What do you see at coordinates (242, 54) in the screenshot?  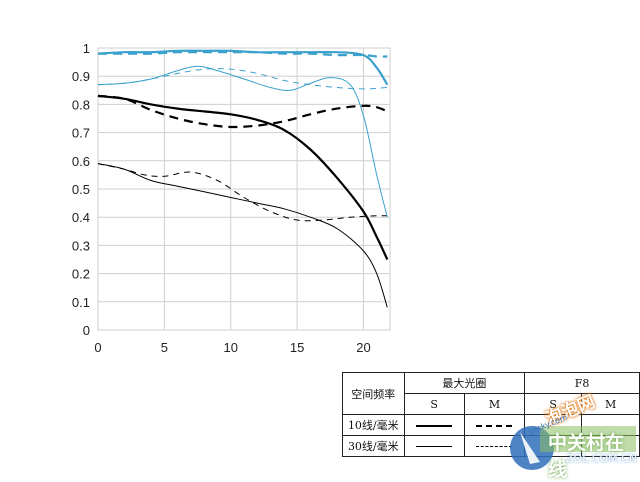 I see `mtf-curve-f8-10-m` at bounding box center [242, 54].